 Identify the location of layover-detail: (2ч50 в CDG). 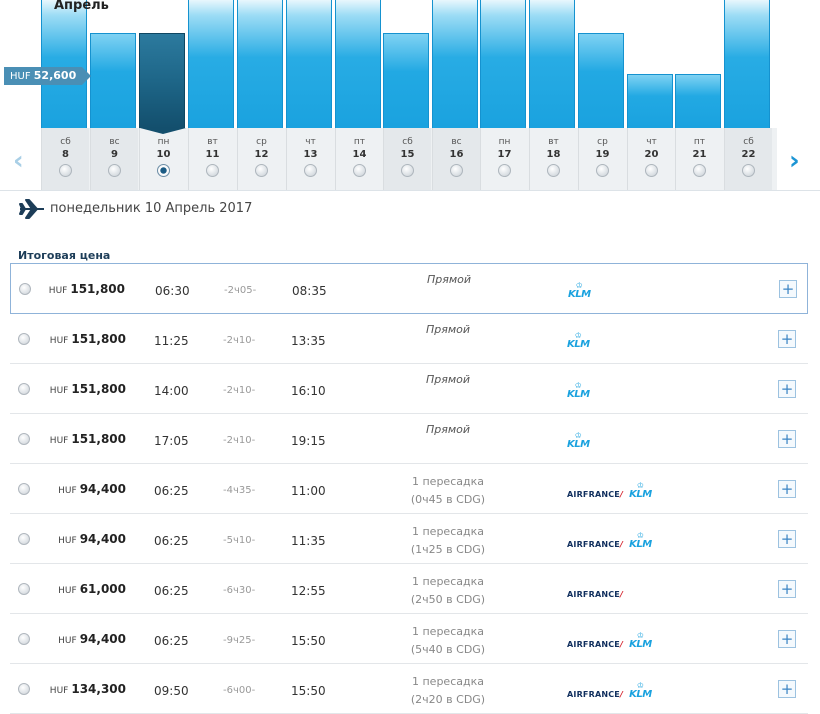
(448, 599).